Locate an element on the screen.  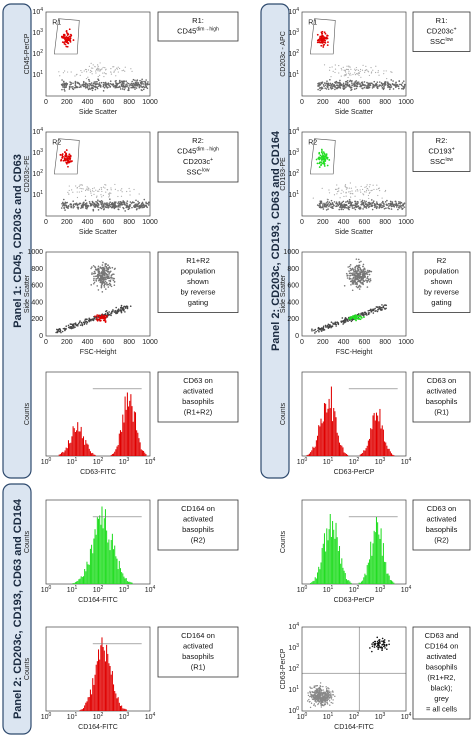
note-text: (R2) is located at coordinates (198, 540).